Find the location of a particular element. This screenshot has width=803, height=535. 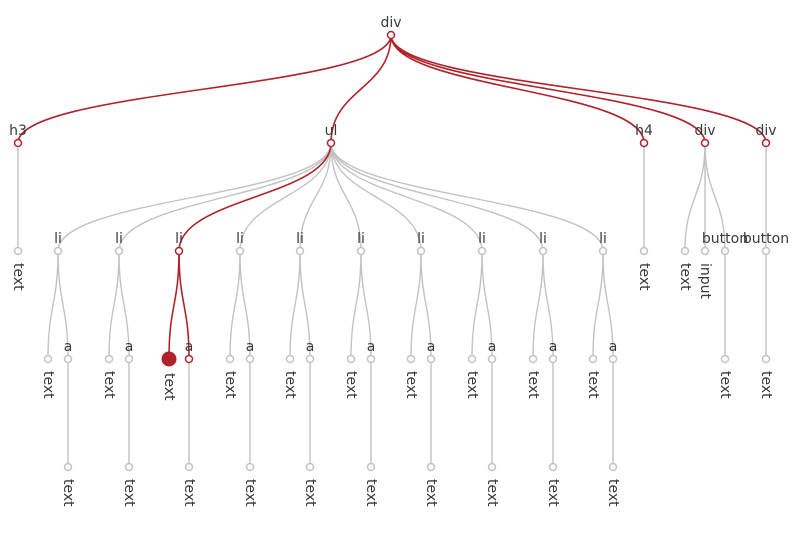

tree-node-h4: h4 is located at coordinates (644, 135).